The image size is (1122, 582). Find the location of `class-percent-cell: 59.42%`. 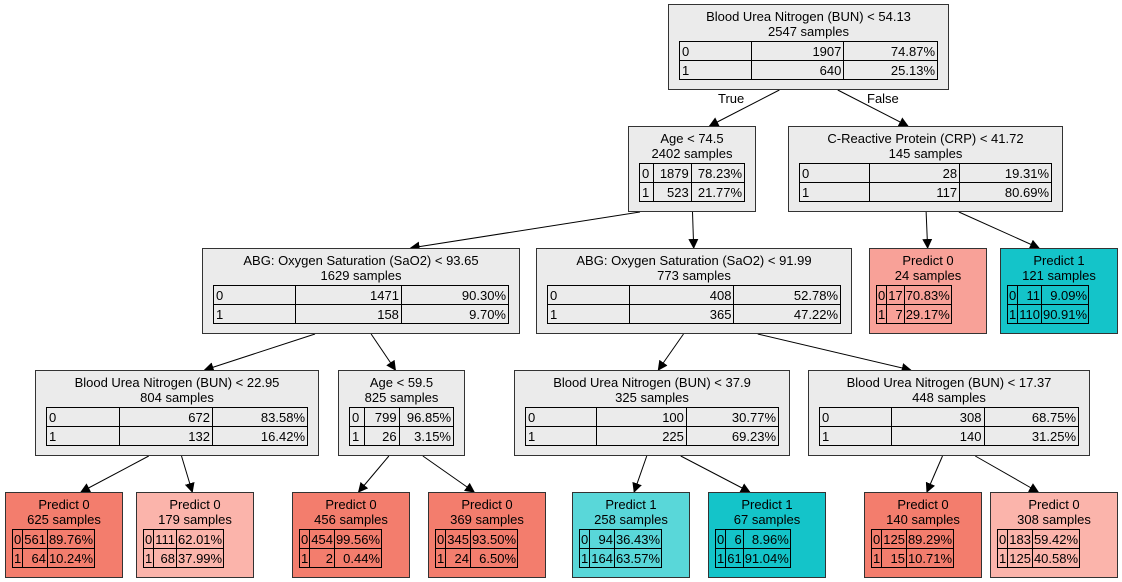

class-percent-cell: 59.42% is located at coordinates (1056, 539).